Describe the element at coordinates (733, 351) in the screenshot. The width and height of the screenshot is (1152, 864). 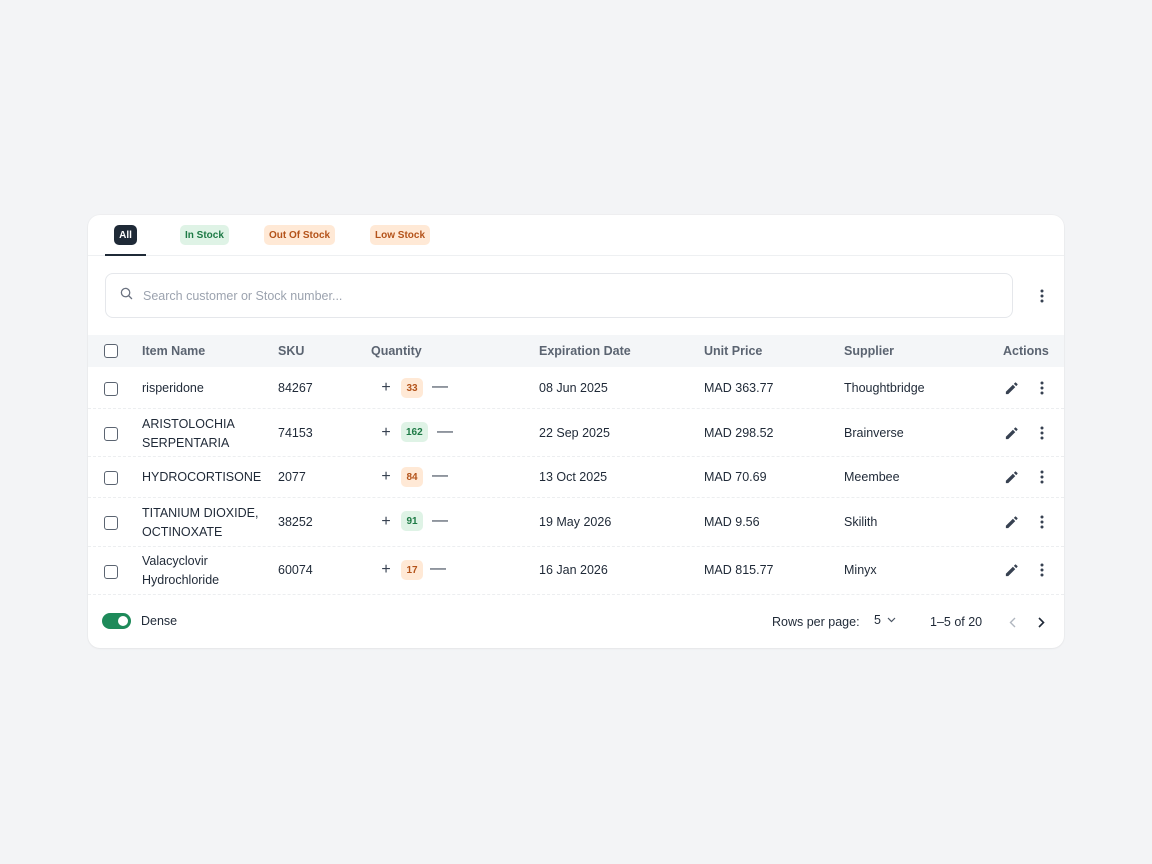
I see `header-unit-price: Unit Price` at that location.